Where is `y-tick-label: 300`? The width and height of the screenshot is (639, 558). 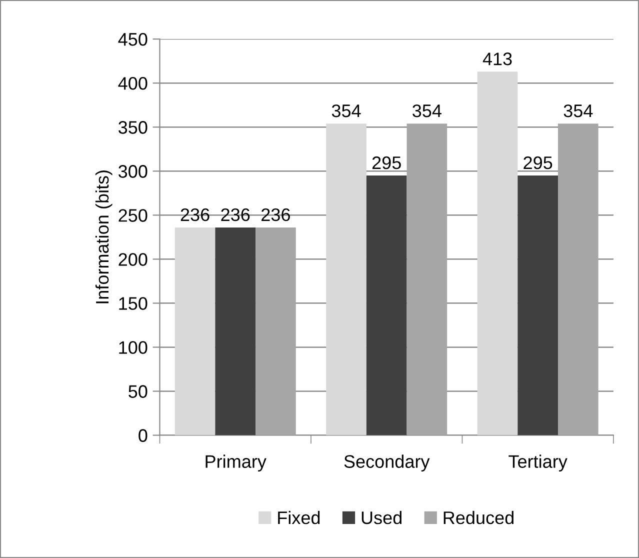
y-tick-label: 300 is located at coordinates (133, 171).